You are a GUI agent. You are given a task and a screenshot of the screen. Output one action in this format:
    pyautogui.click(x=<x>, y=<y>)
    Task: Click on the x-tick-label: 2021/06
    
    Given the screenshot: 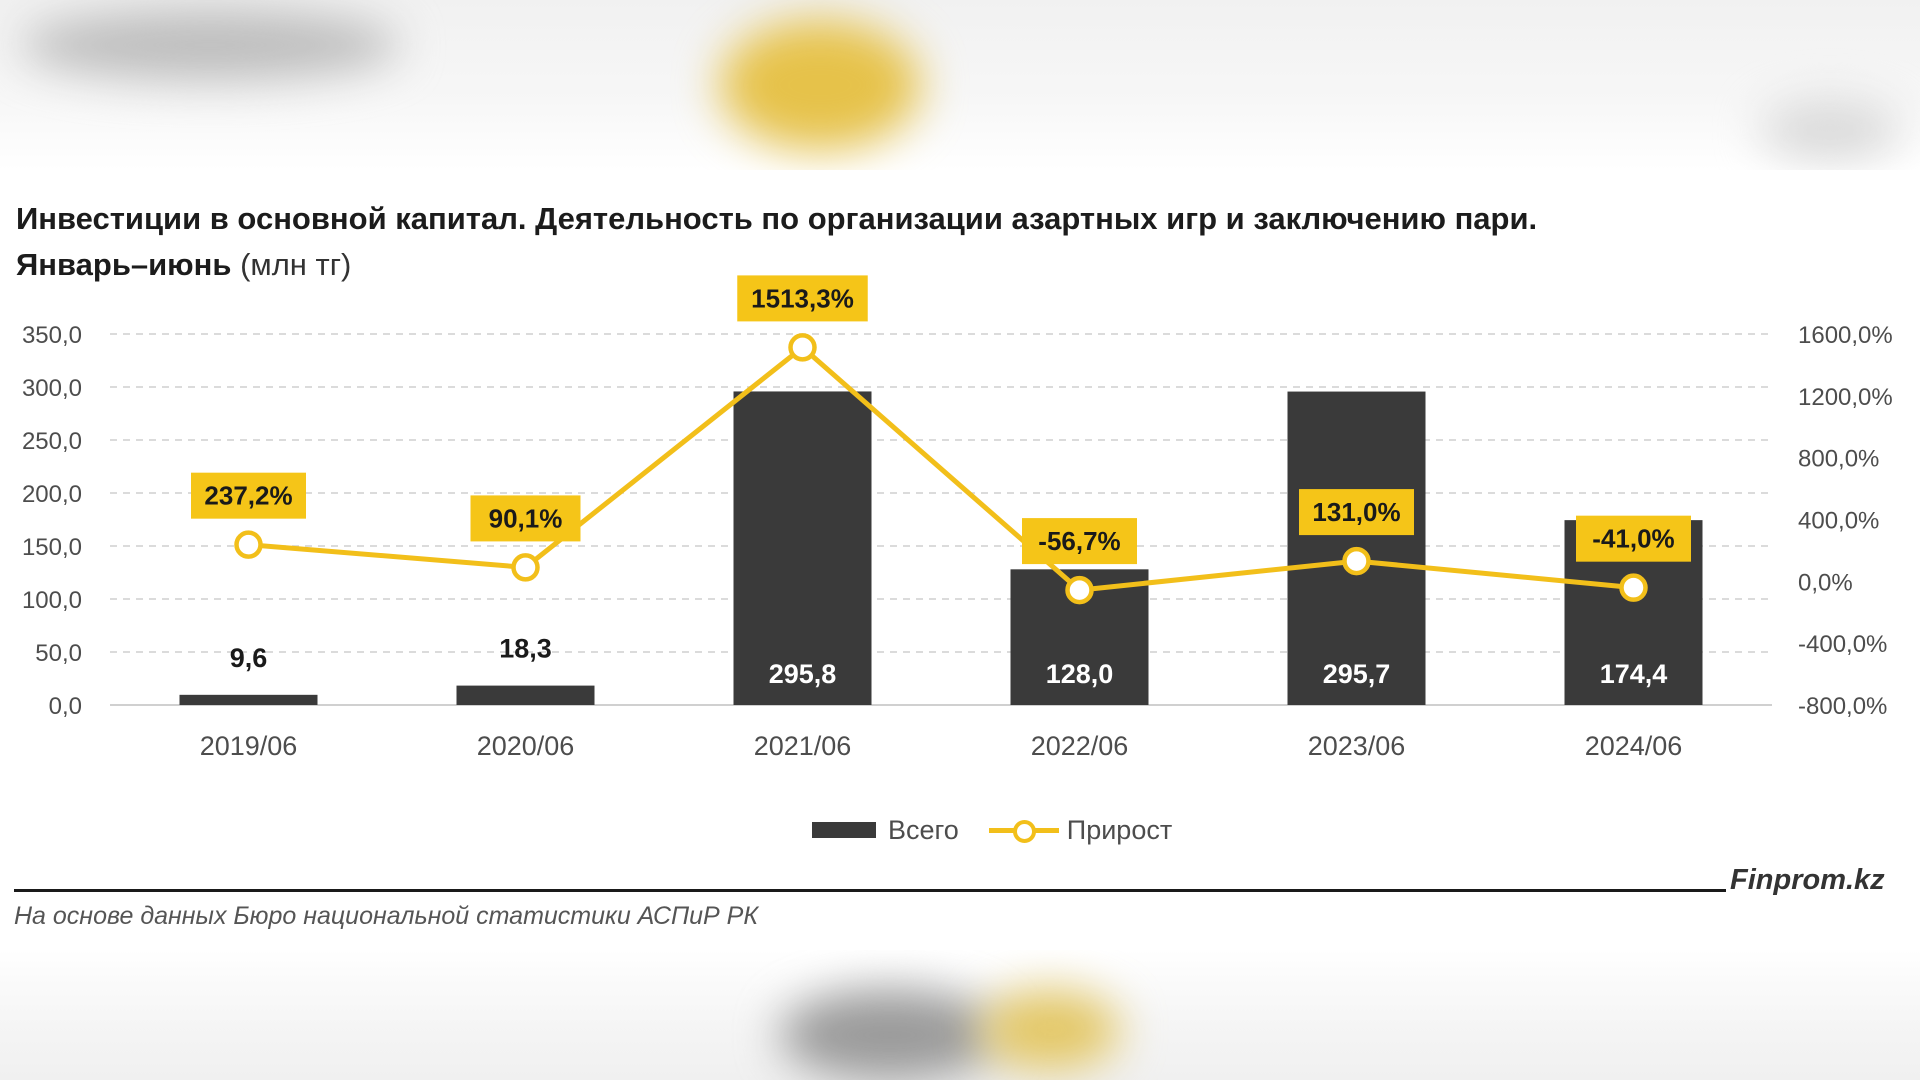 What is the action you would take?
    pyautogui.click(x=803, y=746)
    